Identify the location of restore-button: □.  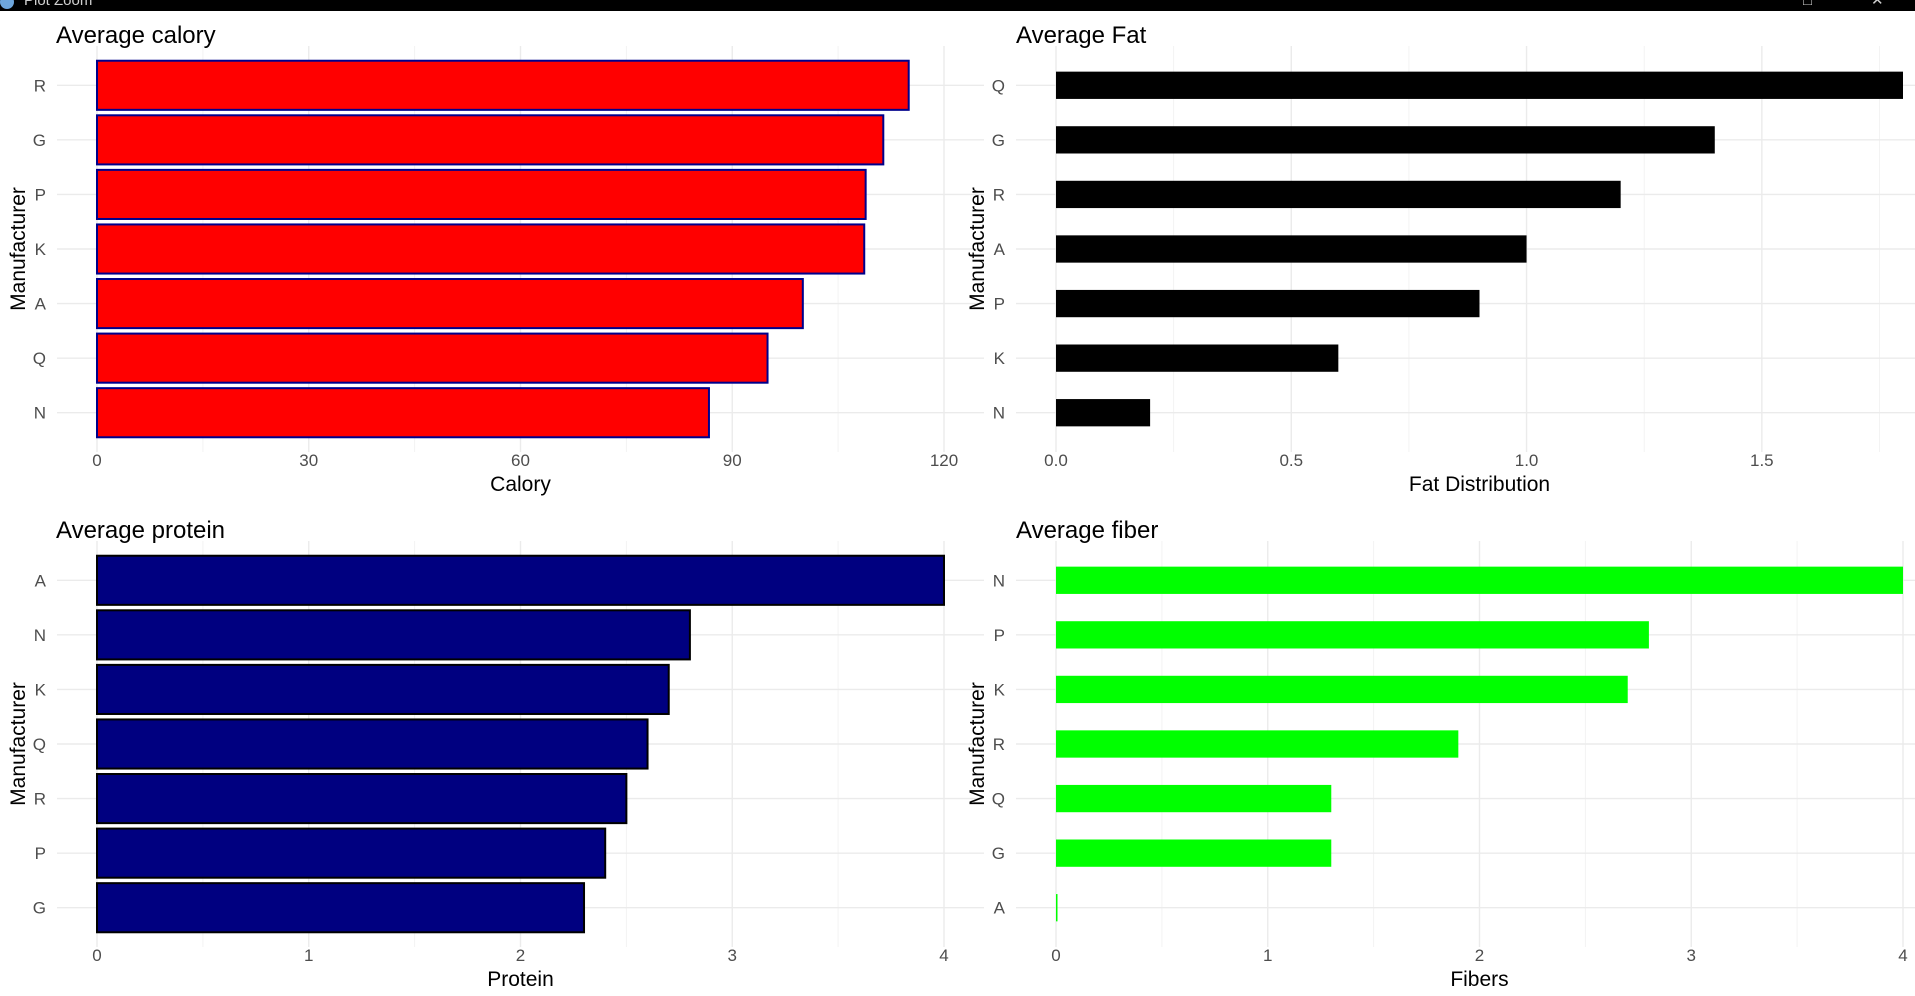
(1808, 4).